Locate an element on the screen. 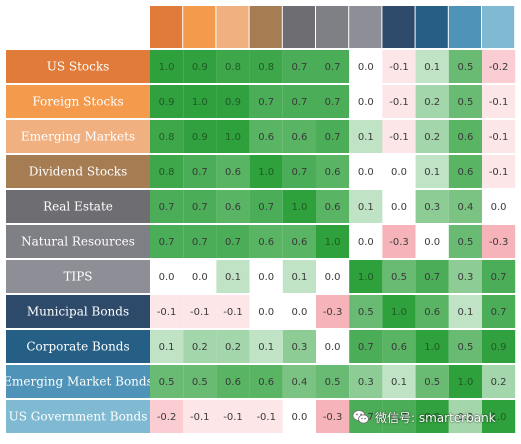  row-label-municipal-bonds: Municipal Bonds is located at coordinates (78, 312).